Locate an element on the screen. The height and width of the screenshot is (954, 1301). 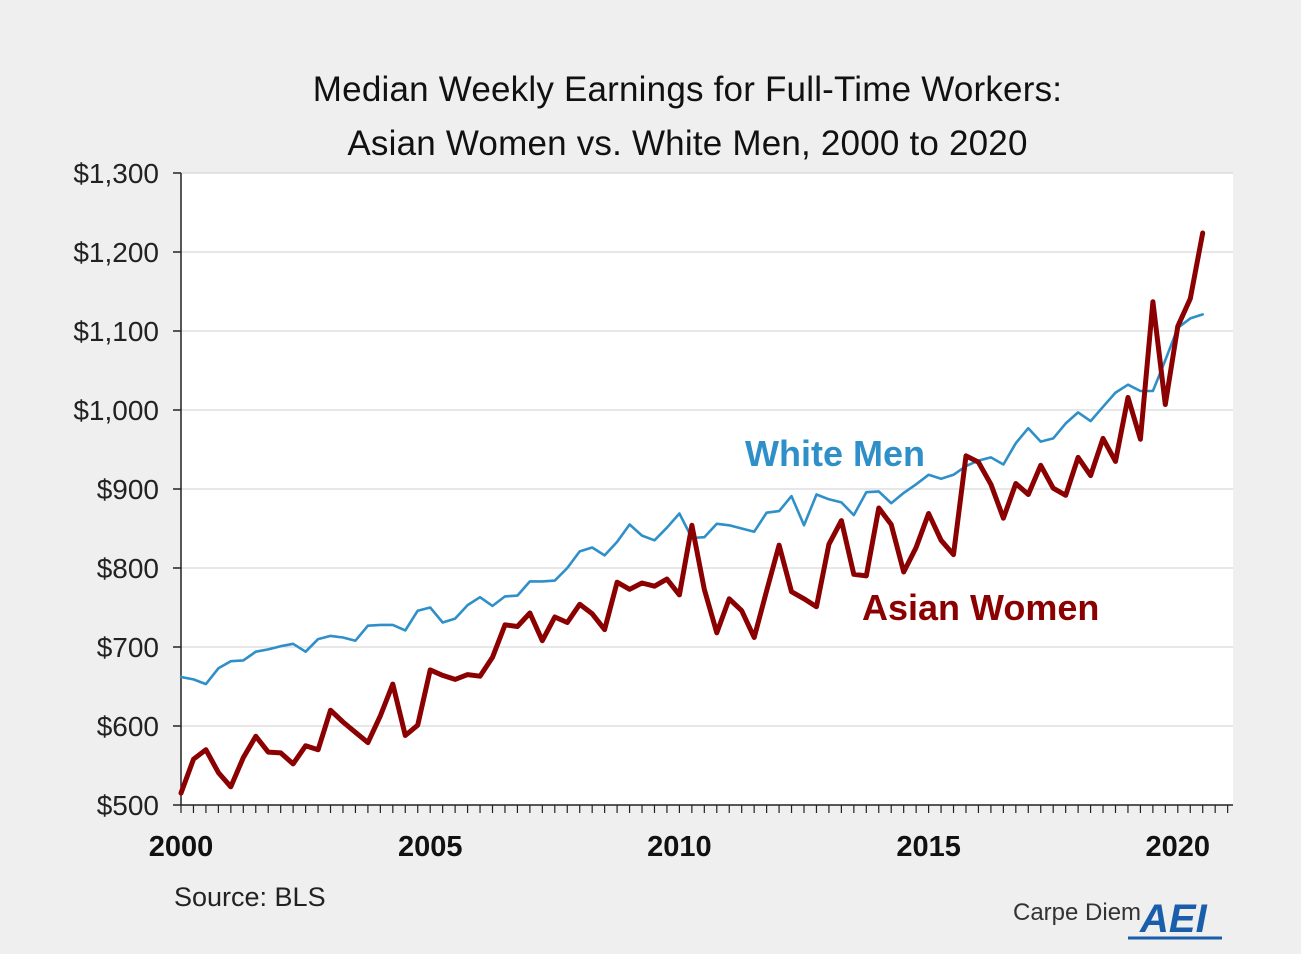
x-tick-label: 2000 is located at coordinates (181, 847).